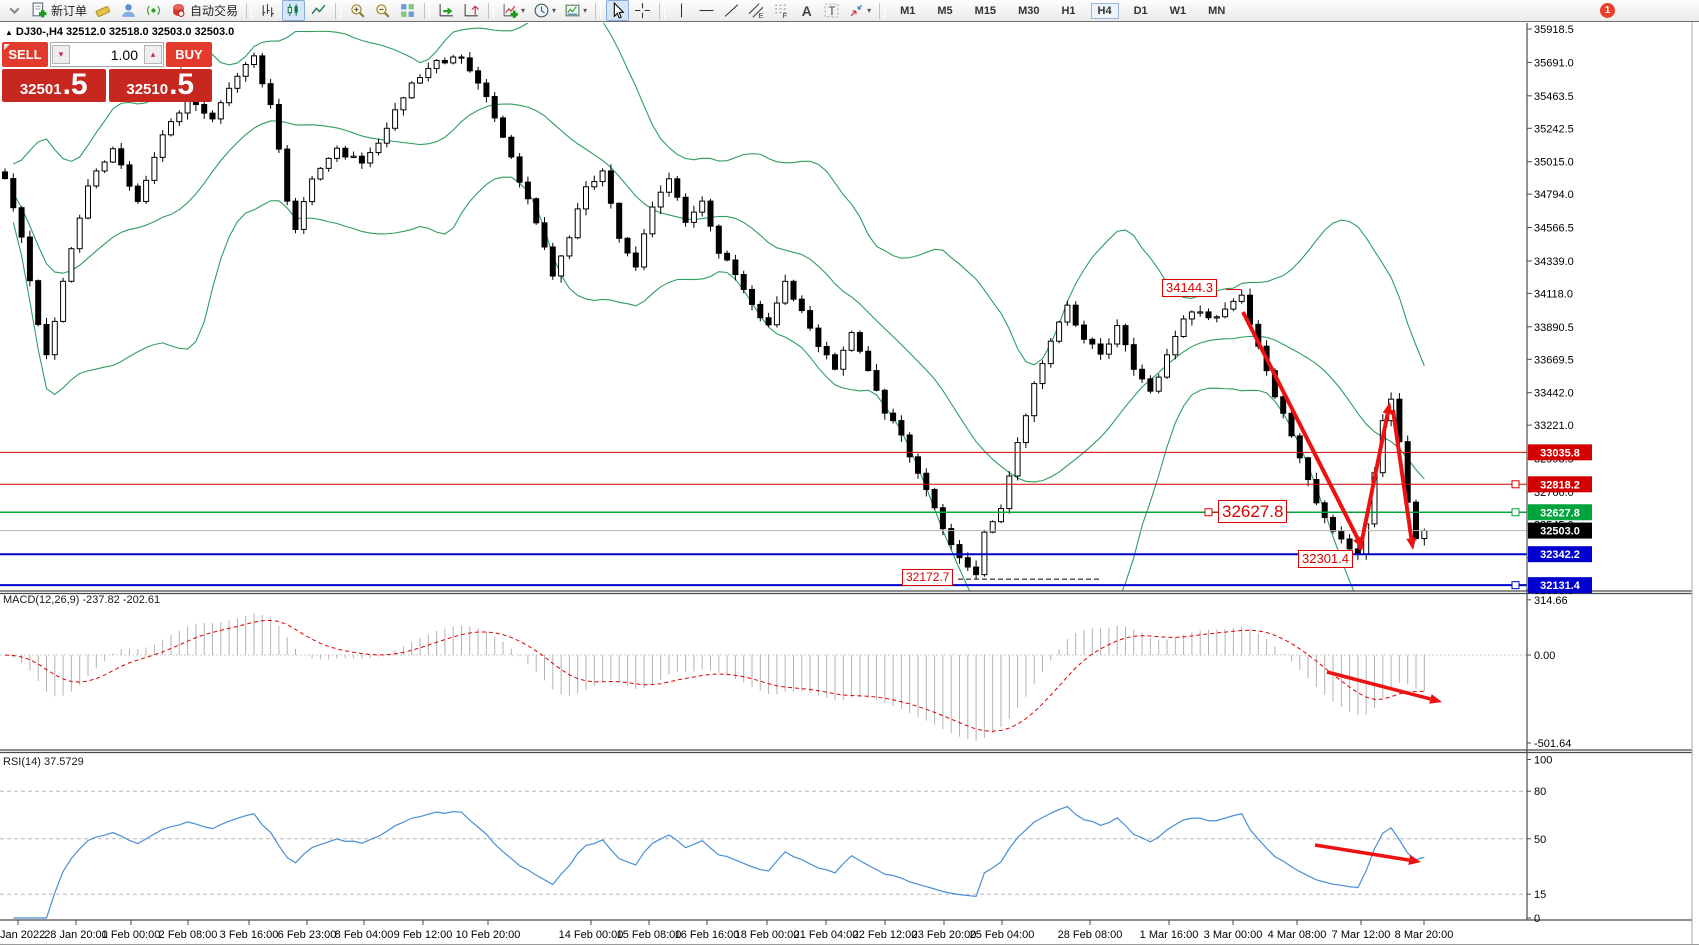 The height and width of the screenshot is (945, 1699). What do you see at coordinates (1554, 129) in the screenshot?
I see `svg-text: 35242.5` at bounding box center [1554, 129].